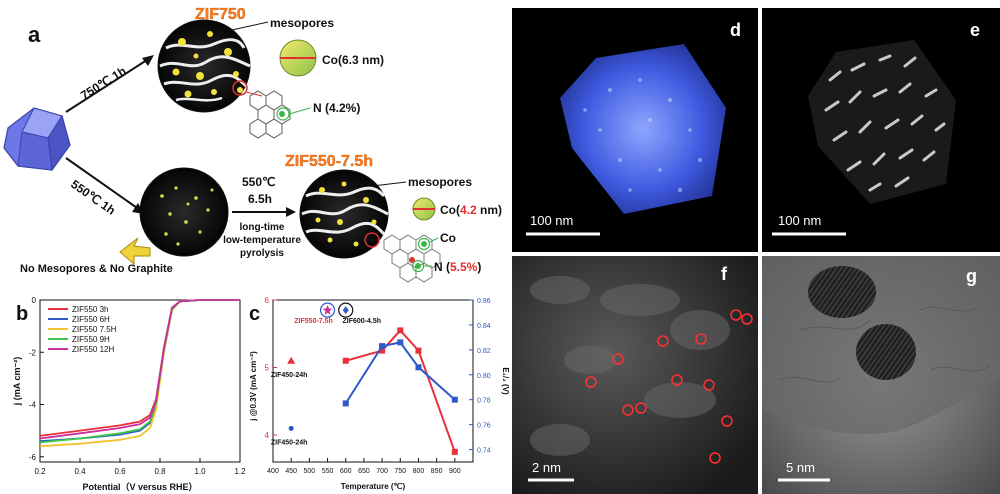  Describe the element at coordinates (471, 210) in the screenshot. I see `bottom-co-size: Co(4.2 nm)` at that location.